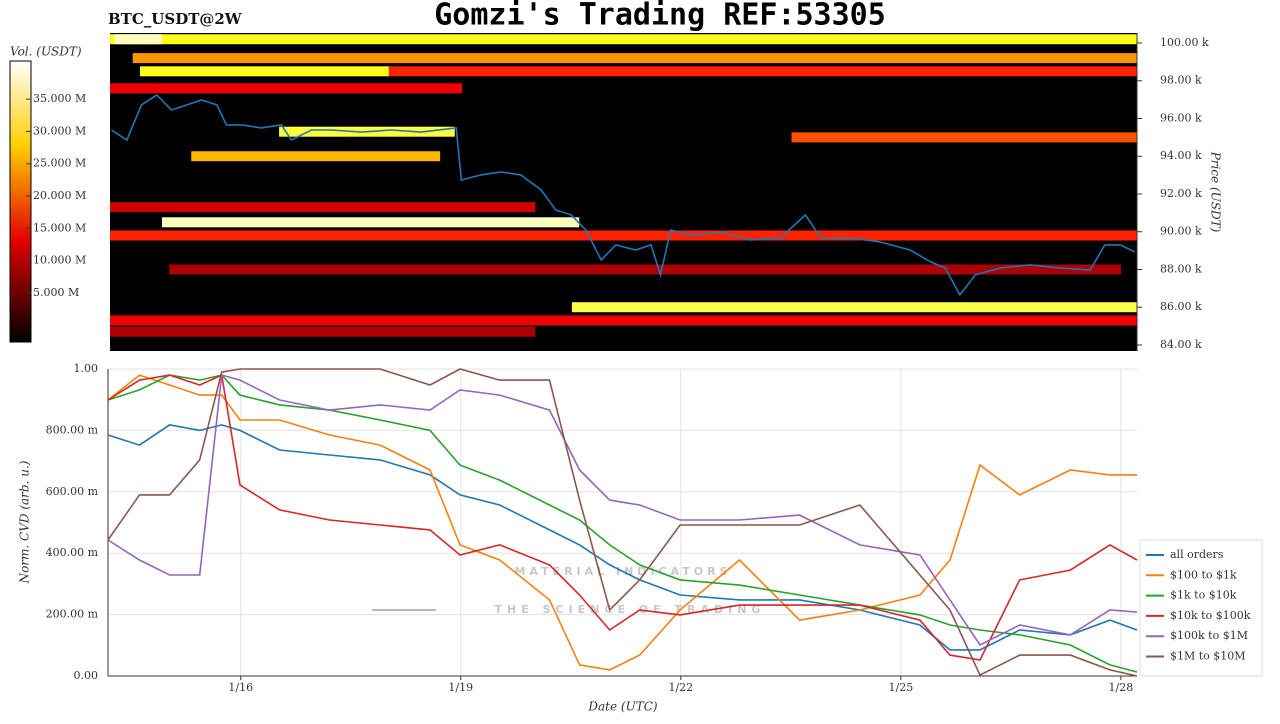  Describe the element at coordinates (72, 491) in the screenshot. I see `y-tick-label: 600.00 m` at that location.